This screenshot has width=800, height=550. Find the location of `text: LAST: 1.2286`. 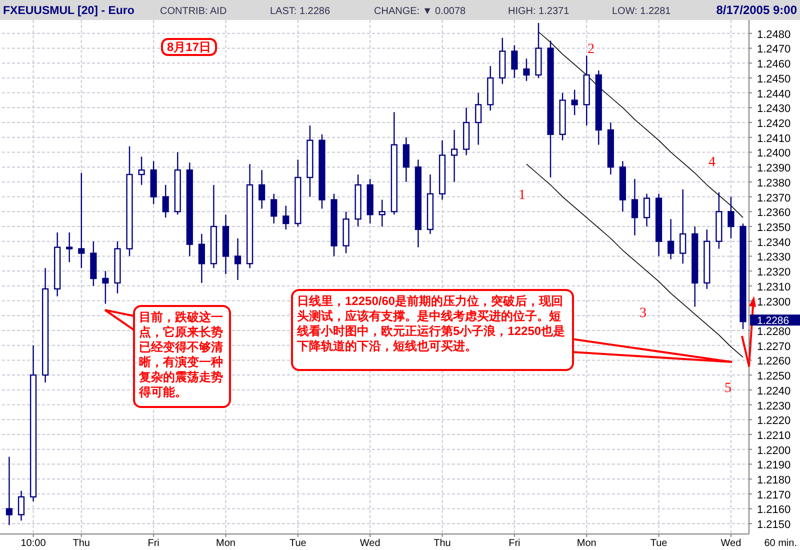

text: LAST: 1.2286 is located at coordinates (300, 11).